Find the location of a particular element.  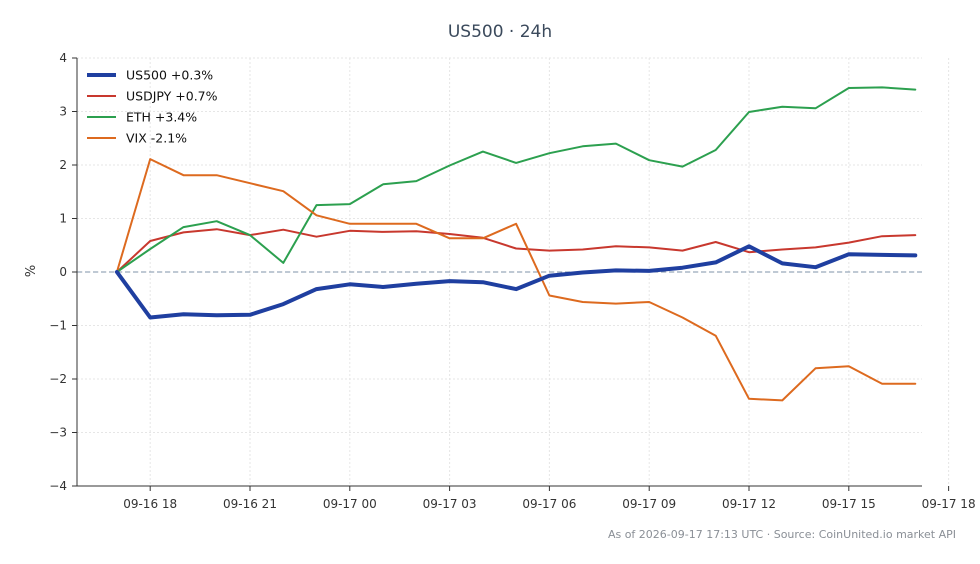

legend-label-usdjpy: USDJPY +0.7% is located at coordinates (172, 96).